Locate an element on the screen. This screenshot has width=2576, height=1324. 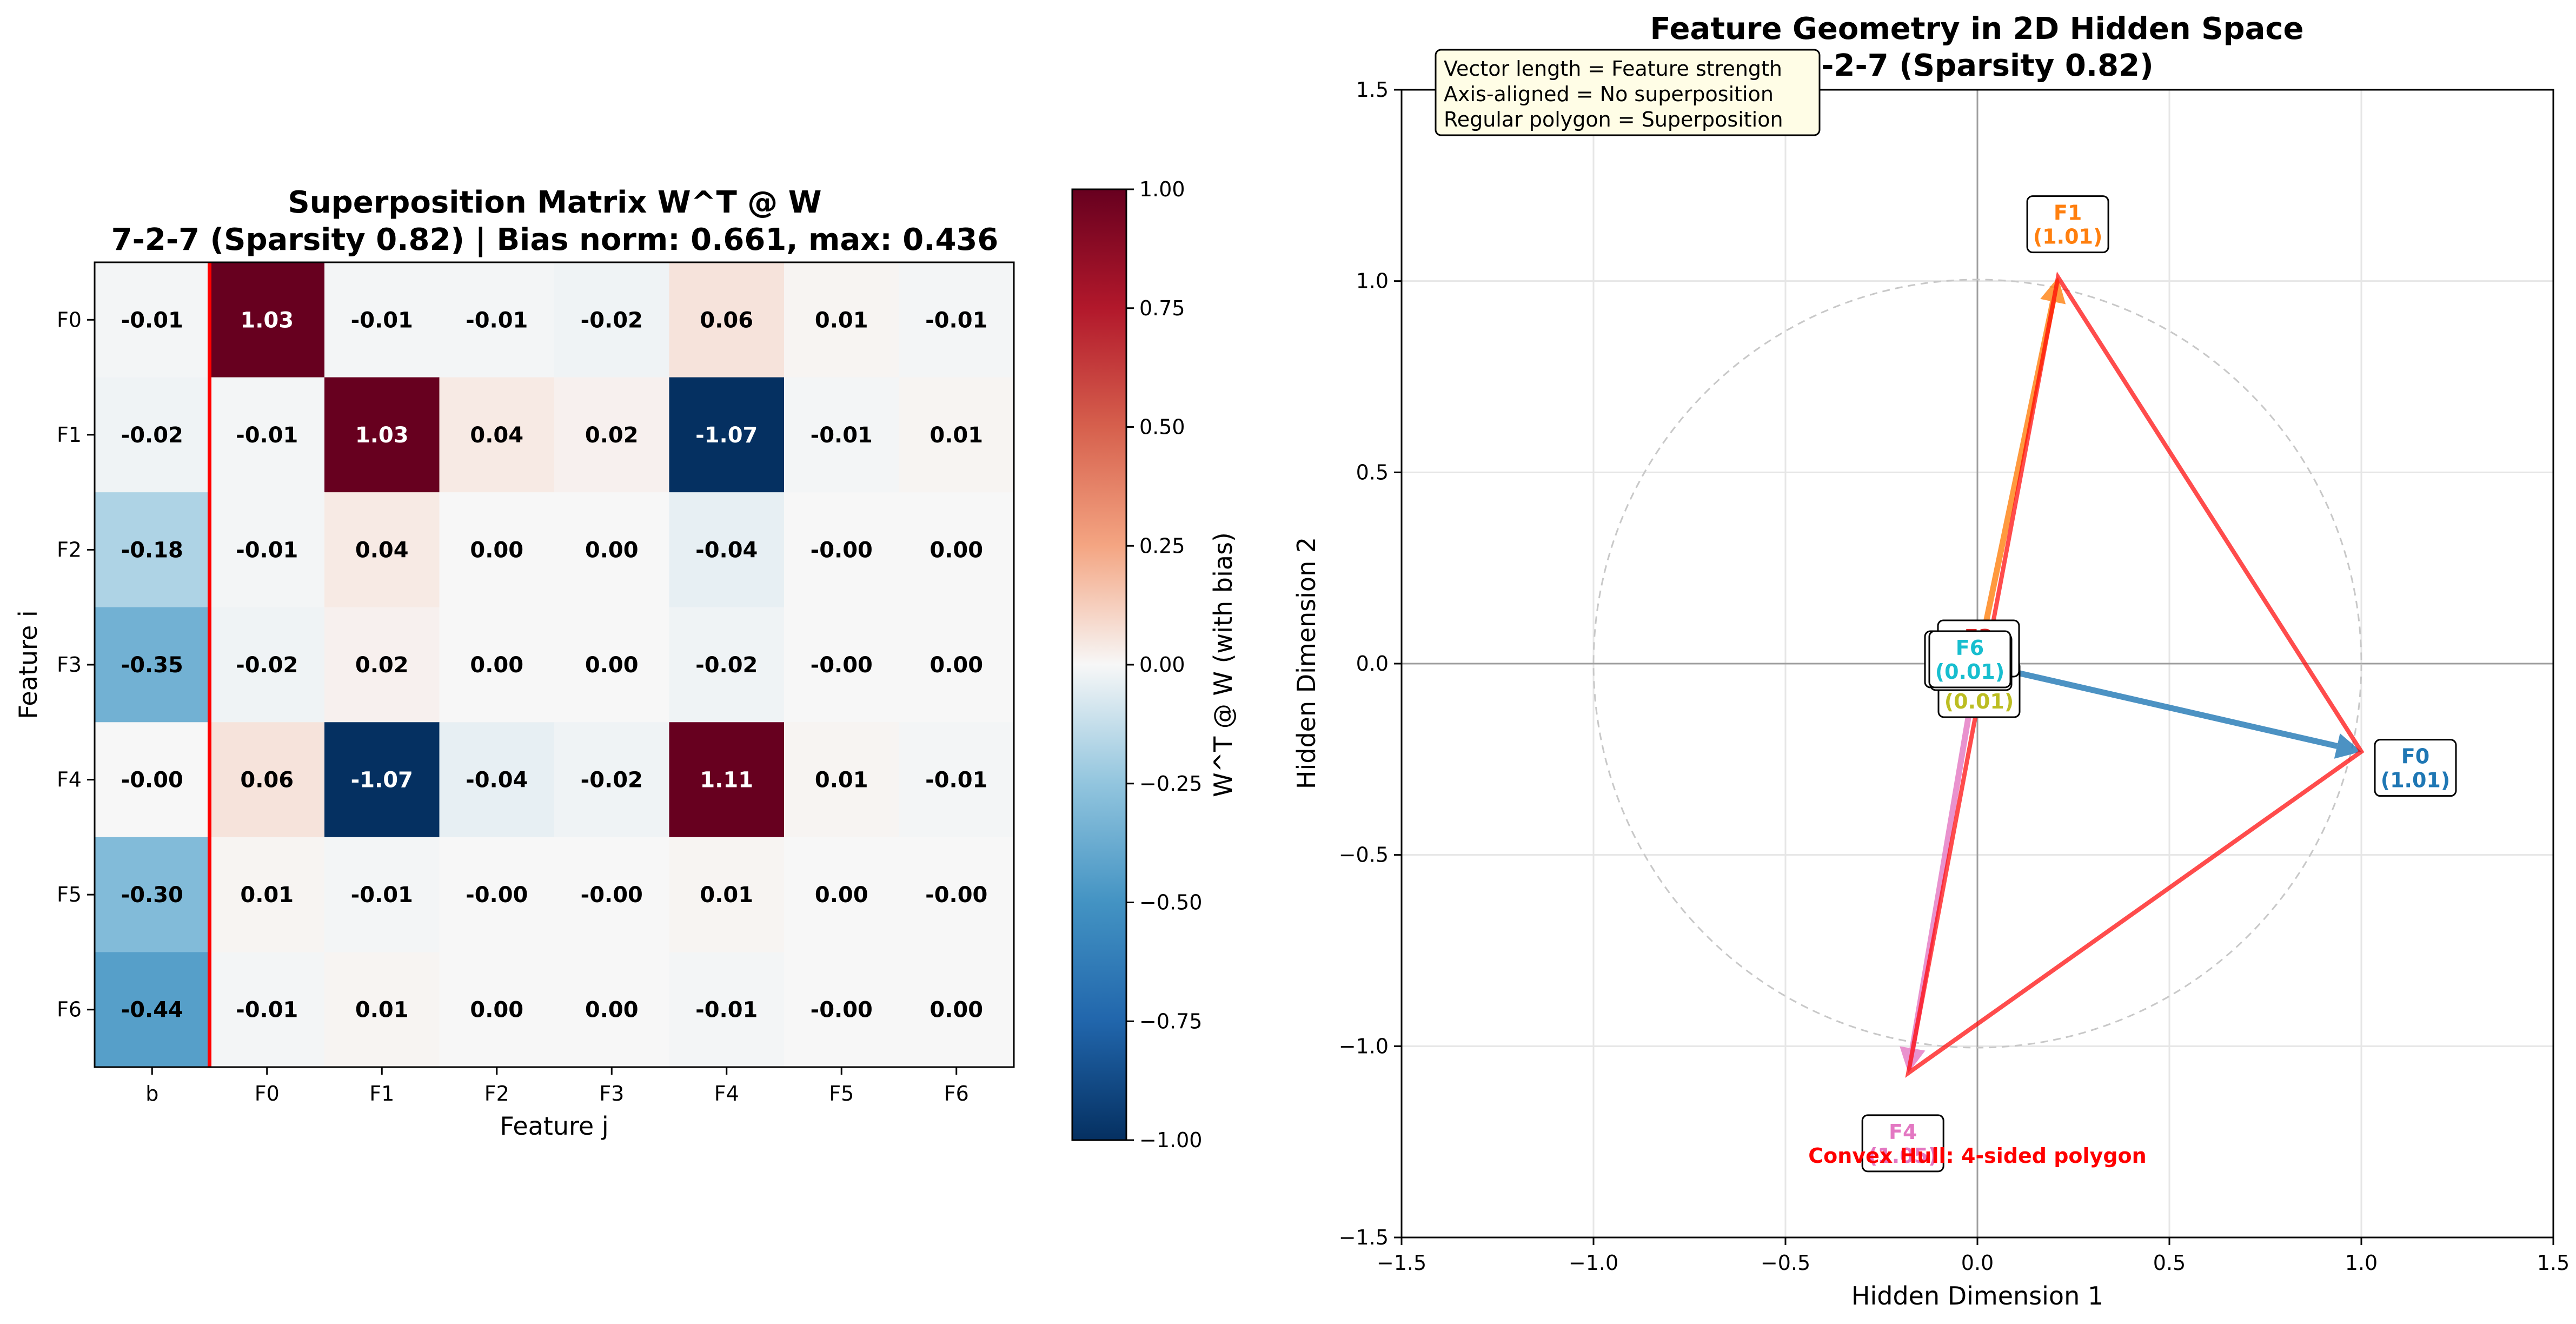
colorbar-label: W^T @ W (with bias) is located at coordinates (1223, 664).